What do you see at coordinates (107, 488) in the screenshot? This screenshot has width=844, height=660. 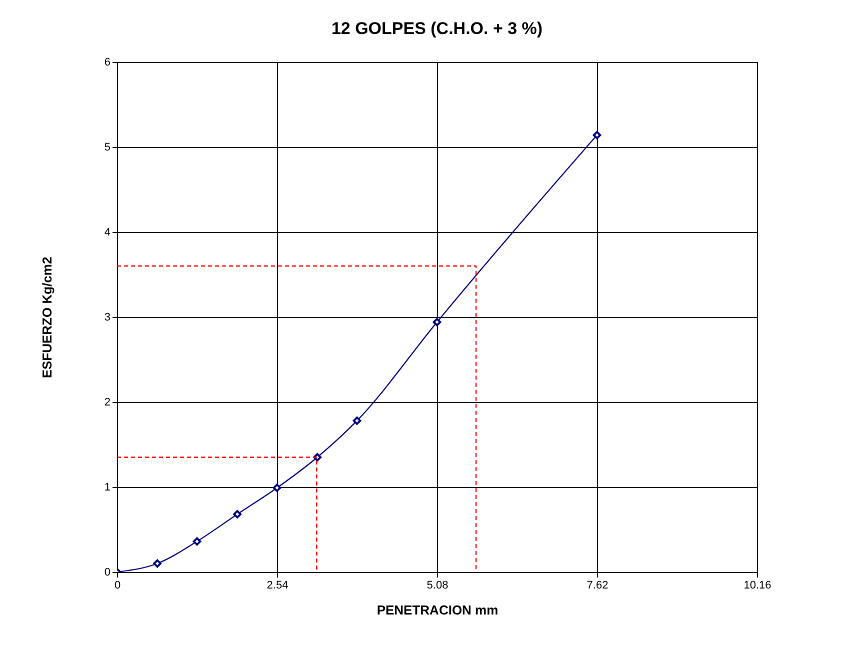 I see `y-tick-label: 1` at bounding box center [107, 488].